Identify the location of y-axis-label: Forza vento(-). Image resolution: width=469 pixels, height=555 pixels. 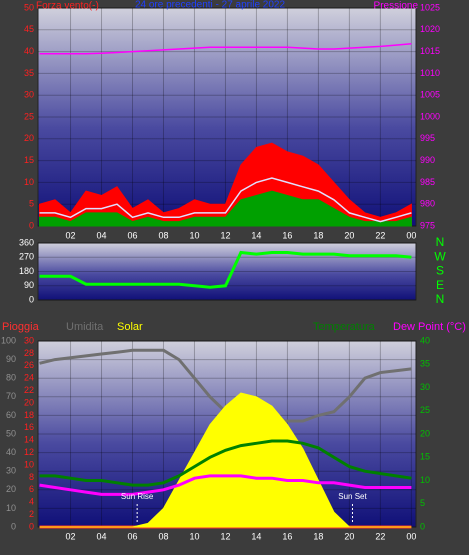
(67, 6).